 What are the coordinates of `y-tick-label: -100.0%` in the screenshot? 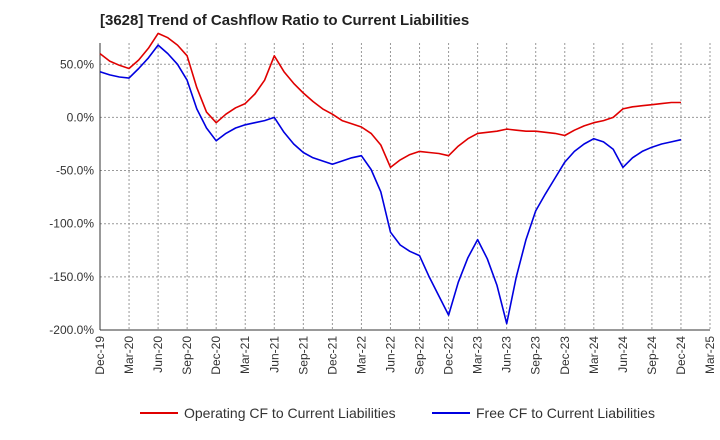 It's located at (71, 224).